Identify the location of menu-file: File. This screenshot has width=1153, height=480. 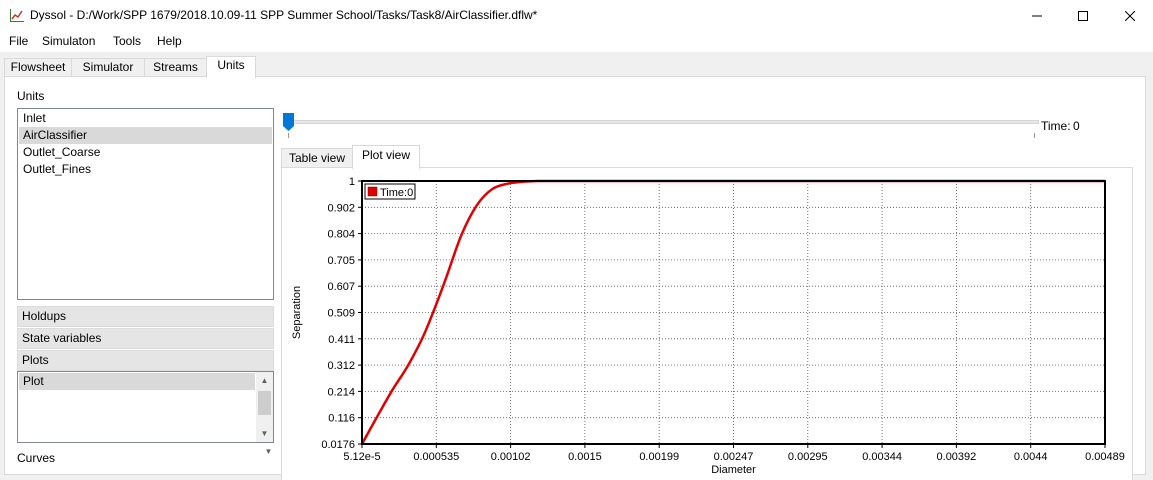
(19, 41).